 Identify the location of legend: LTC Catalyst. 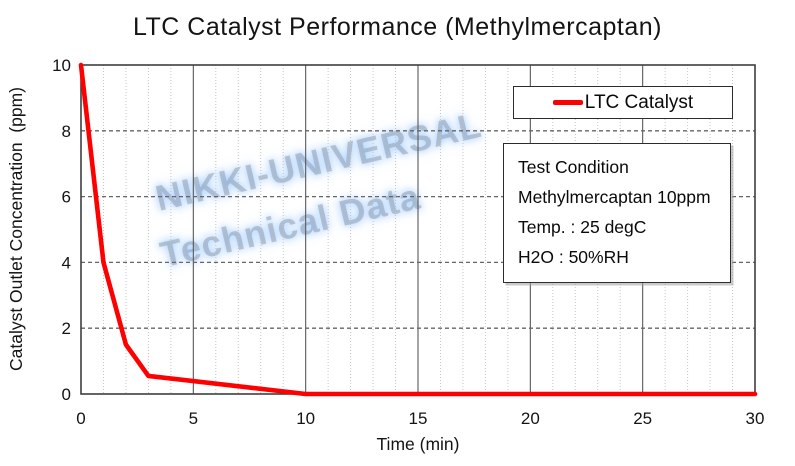
(623, 102).